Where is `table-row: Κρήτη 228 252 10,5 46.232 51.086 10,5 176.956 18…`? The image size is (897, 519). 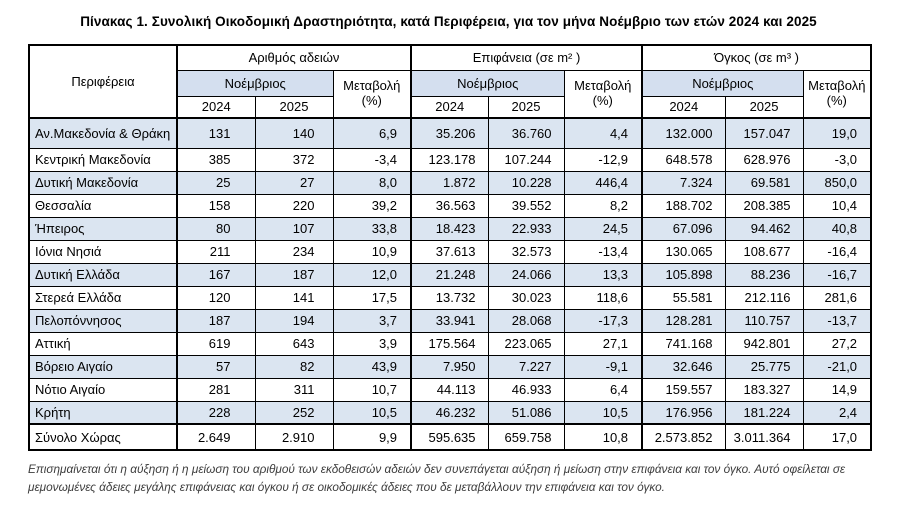 table-row: Κρήτη 228 252 10,5 46.232 51.086 10,5 176.956 18… is located at coordinates (450, 412).